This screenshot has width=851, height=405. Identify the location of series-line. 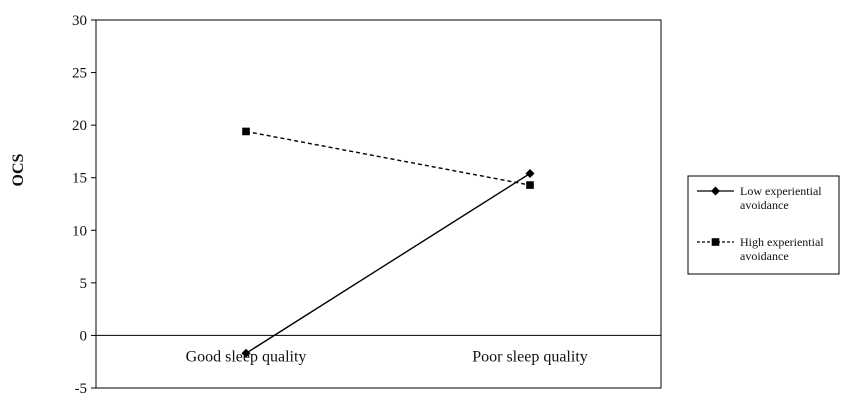
(388, 158).